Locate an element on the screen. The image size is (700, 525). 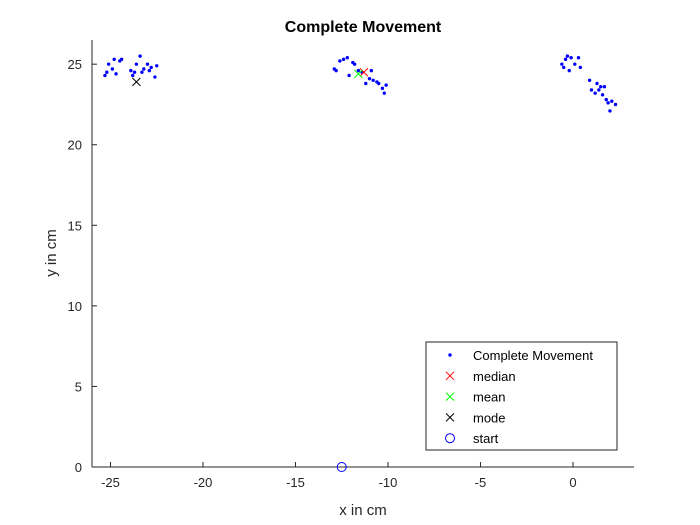
x-tick-label: -15 is located at coordinates (295, 482).